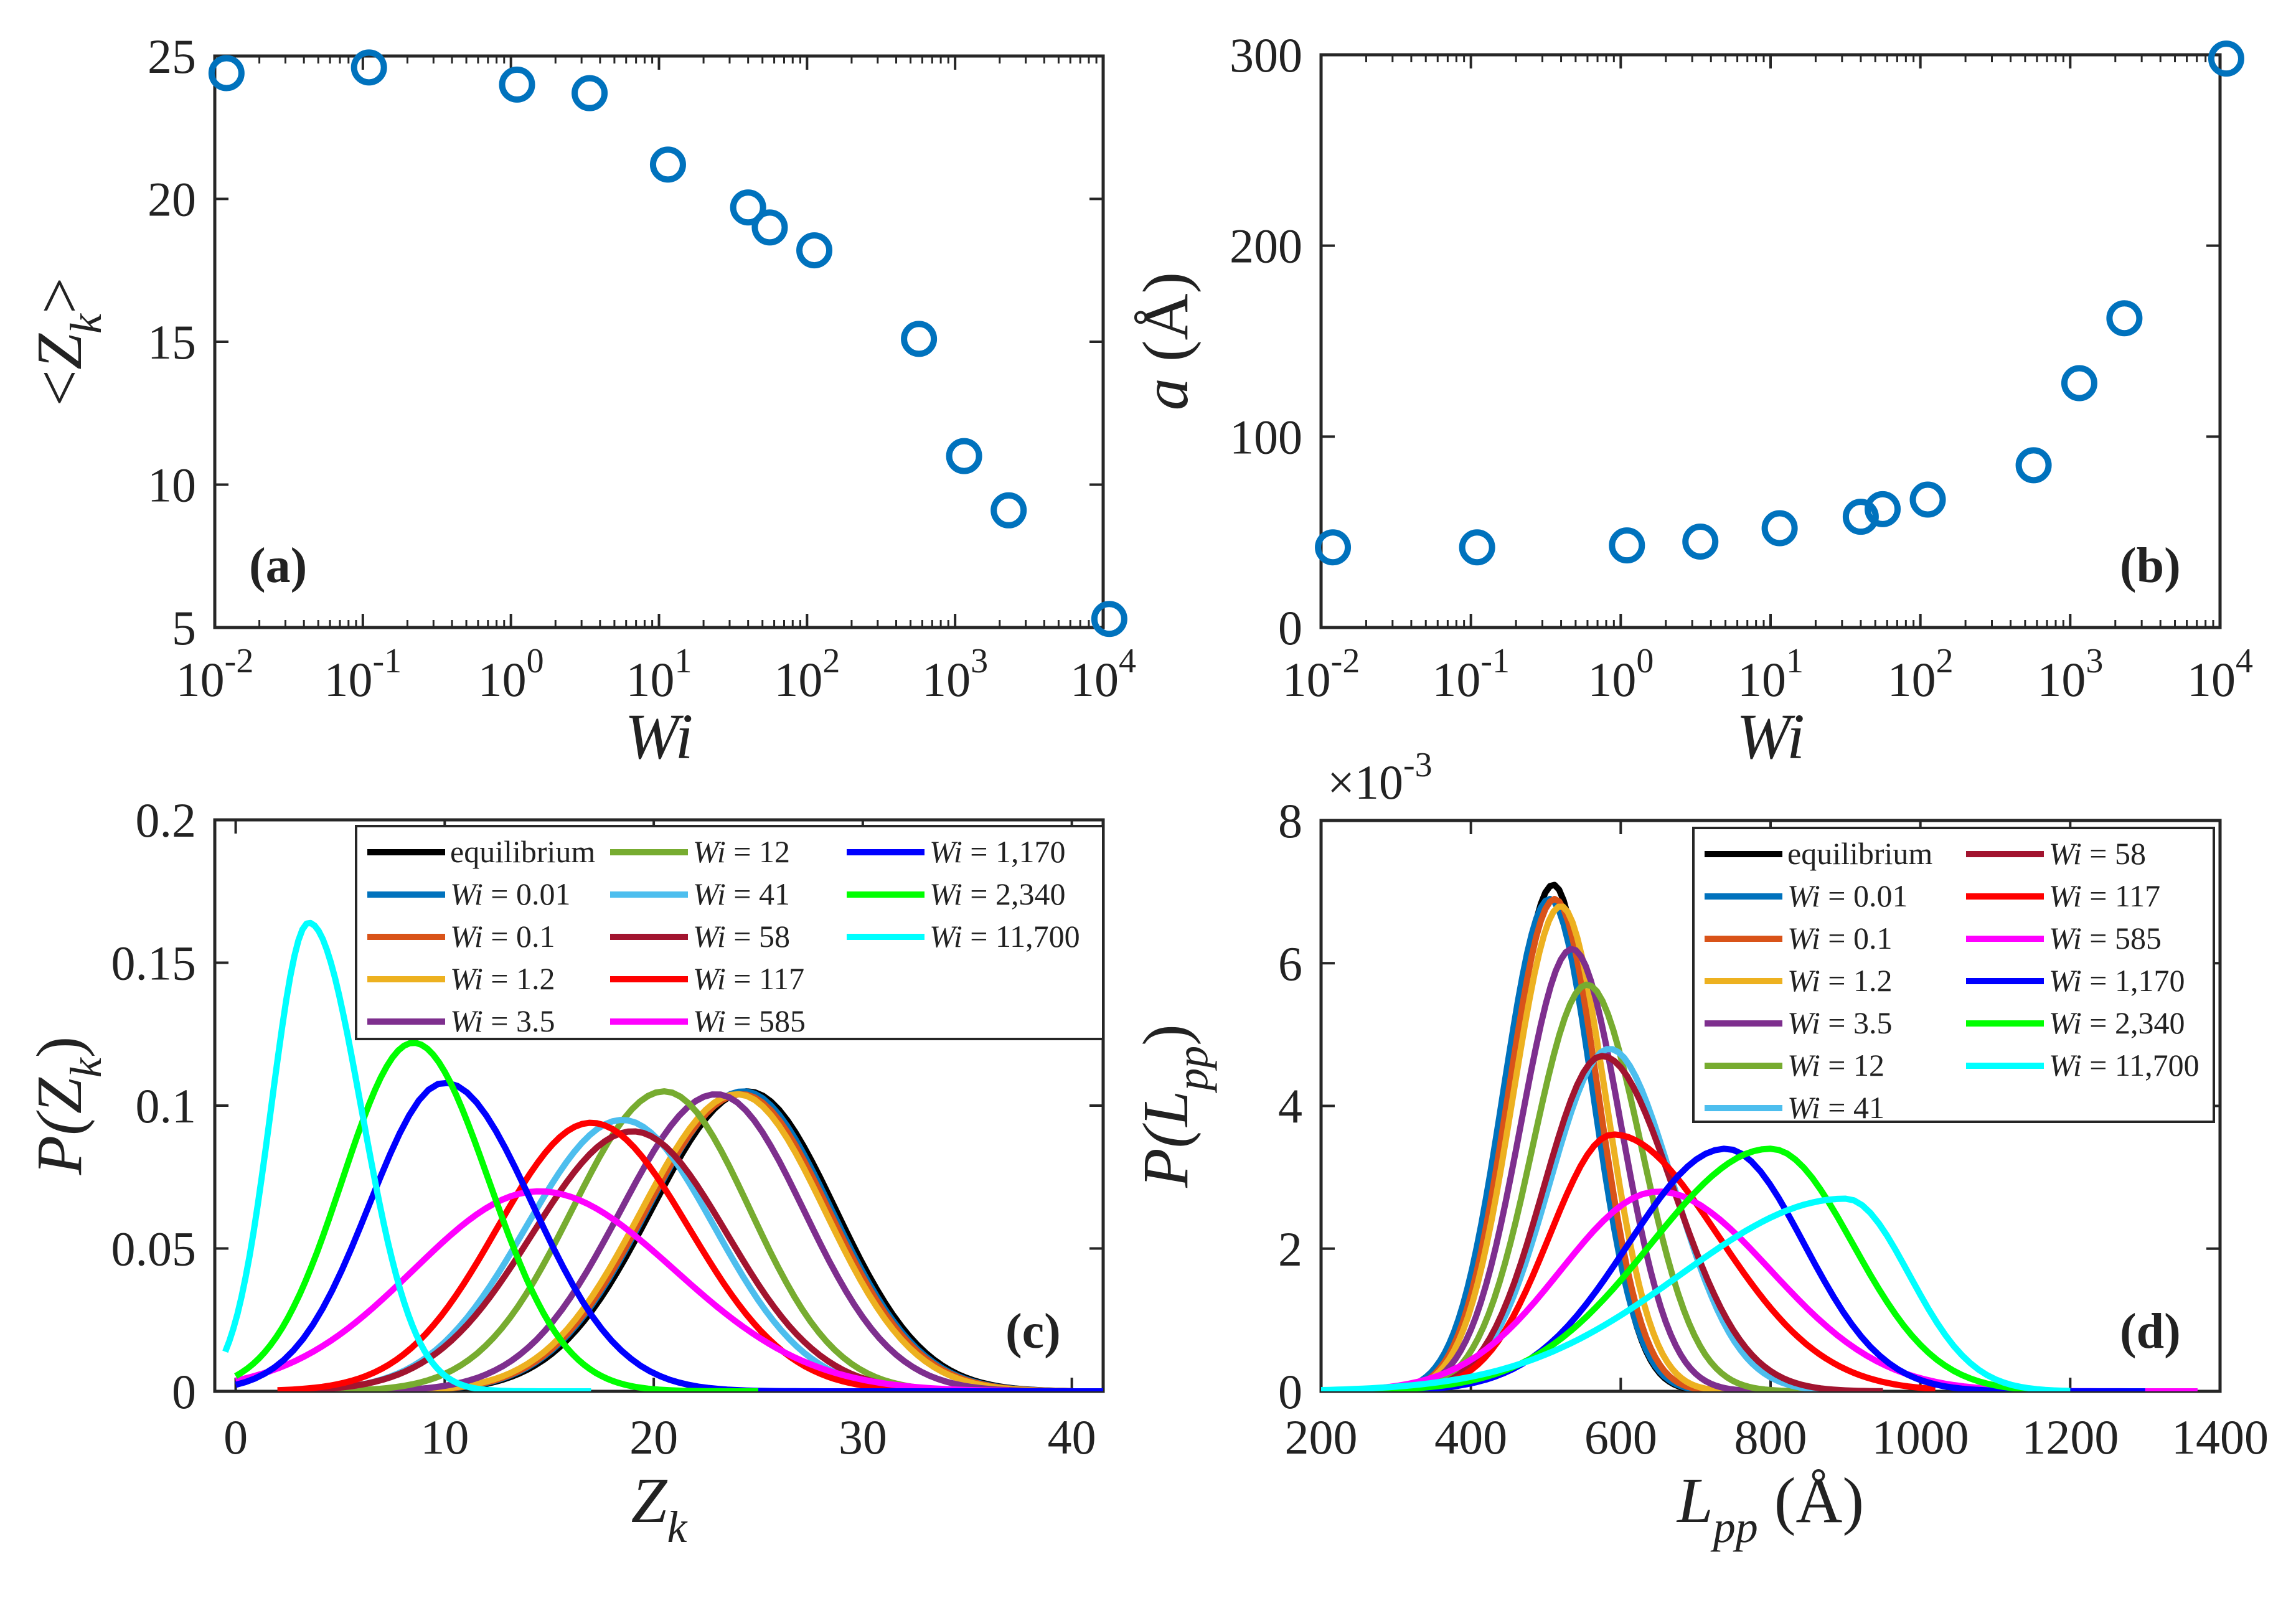 The width and height of the screenshot is (2296, 1603). What do you see at coordinates (235, 1437) in the screenshot?
I see `x-tick-label: 0` at bounding box center [235, 1437].